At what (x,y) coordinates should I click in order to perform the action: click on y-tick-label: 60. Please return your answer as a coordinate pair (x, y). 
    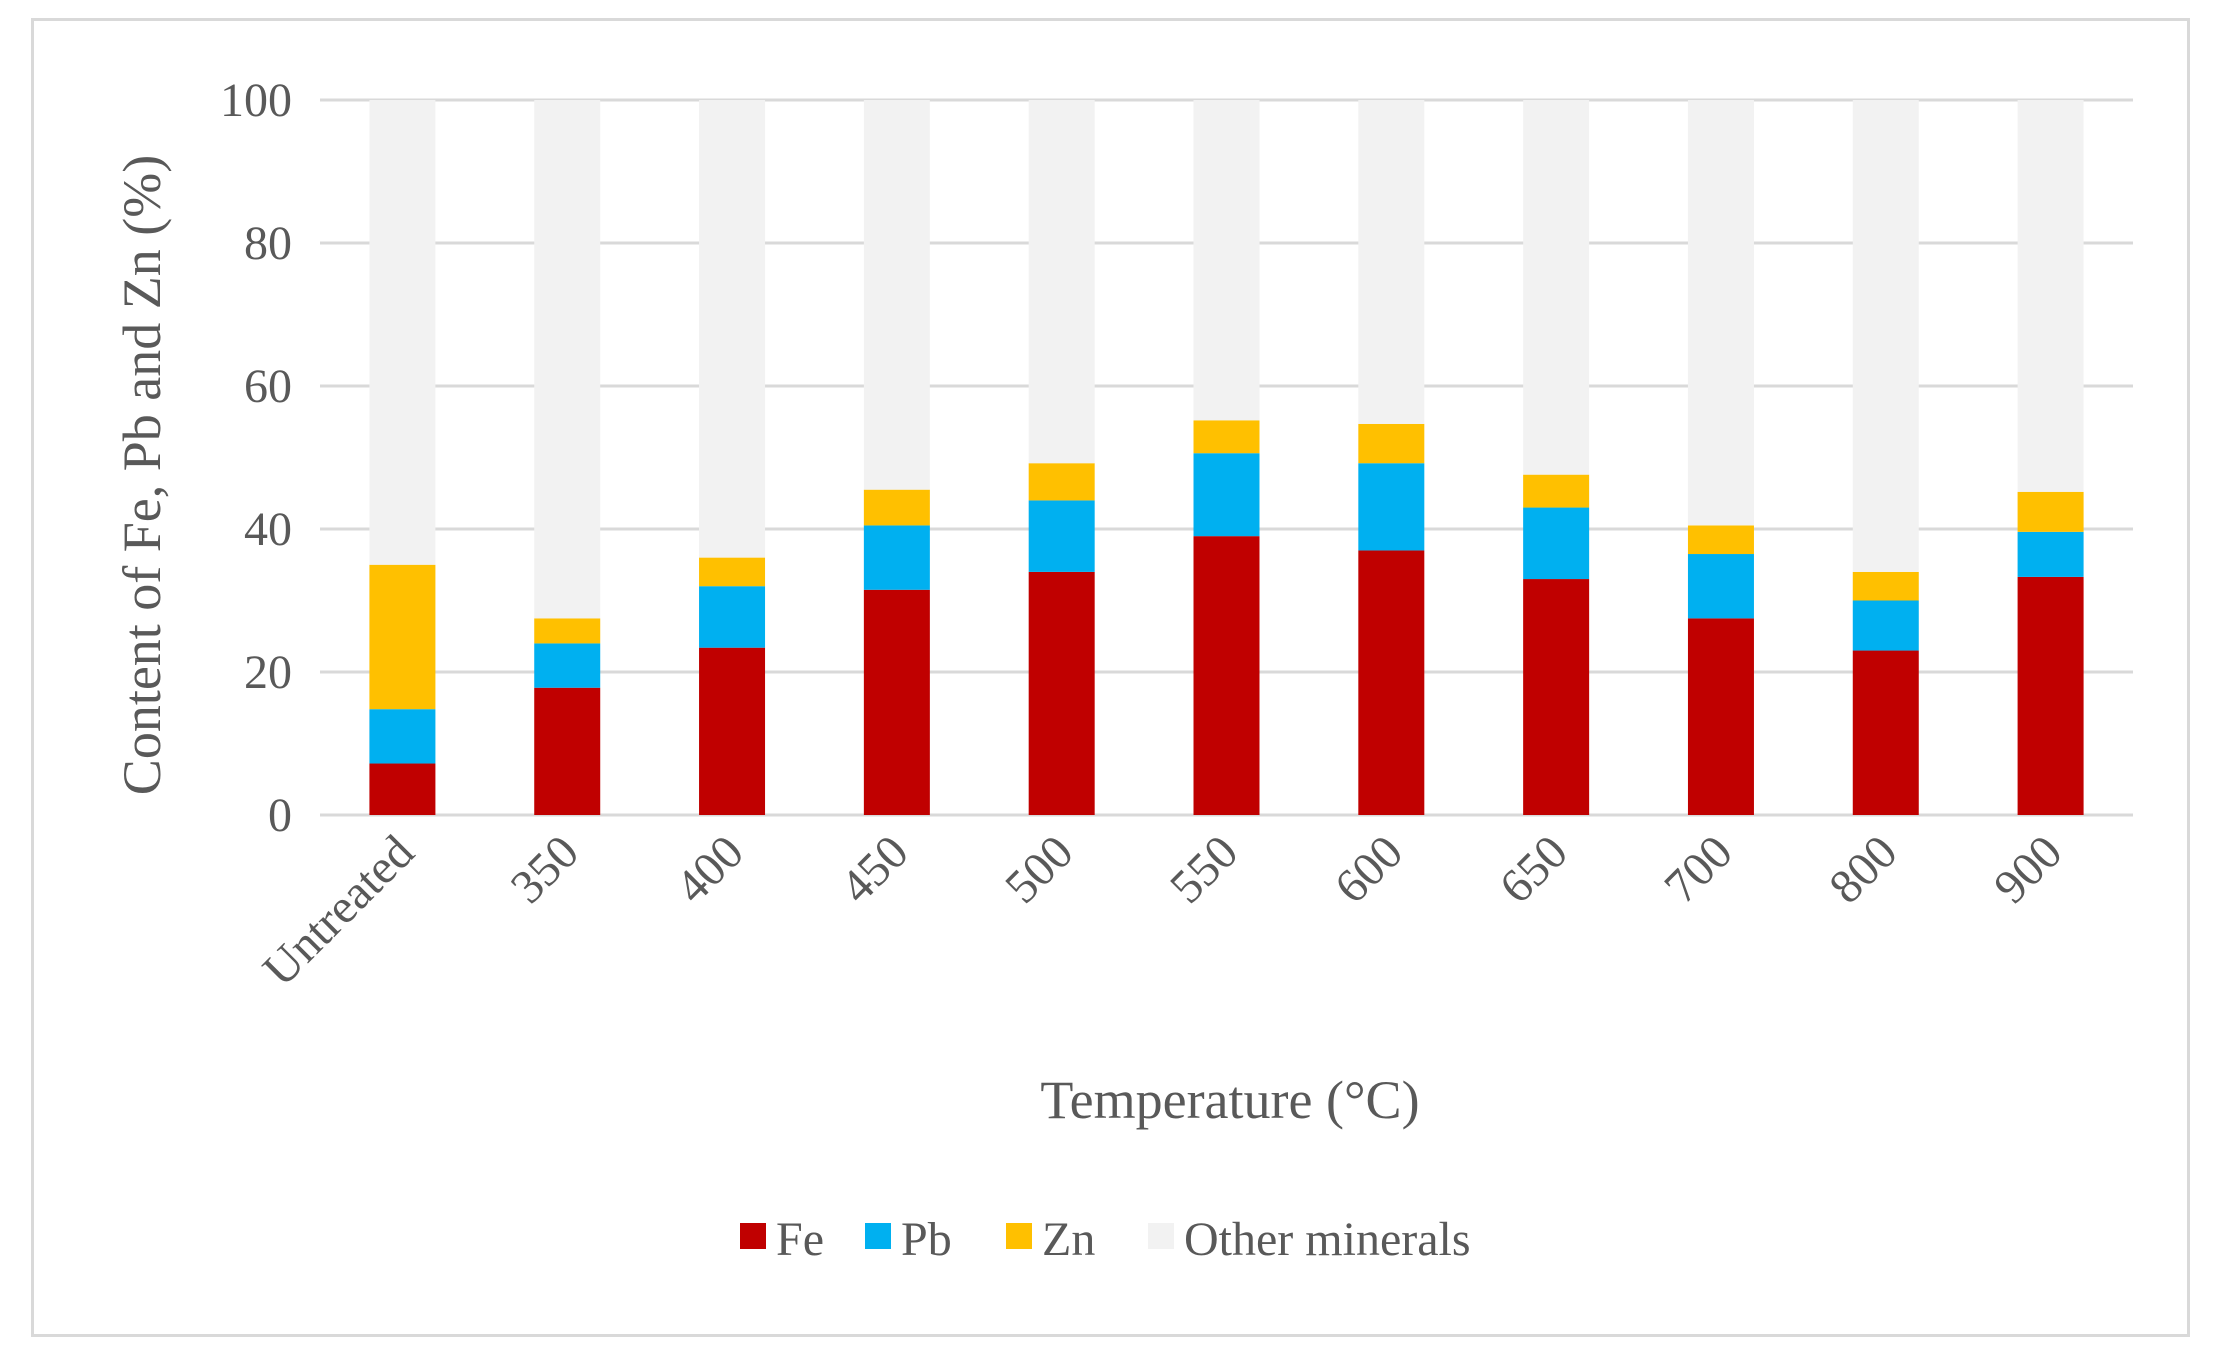
    Looking at the image, I should click on (268, 386).